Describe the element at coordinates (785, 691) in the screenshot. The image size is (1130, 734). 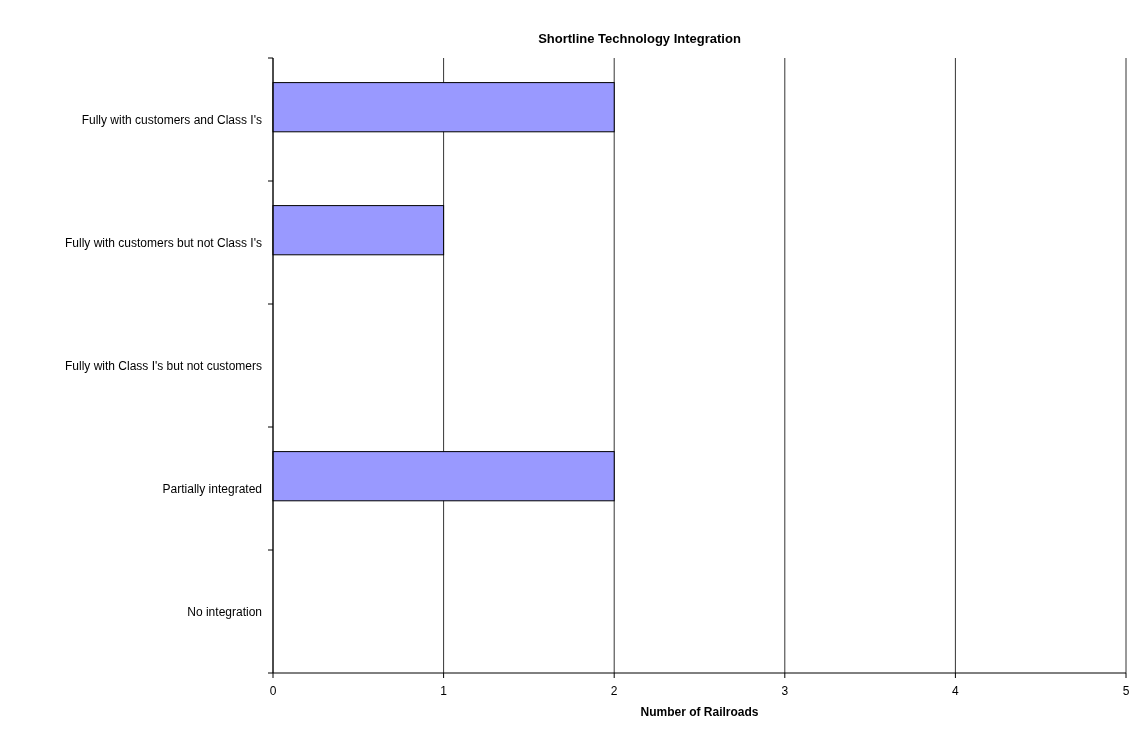
I see `x-tick-label: 3` at that location.